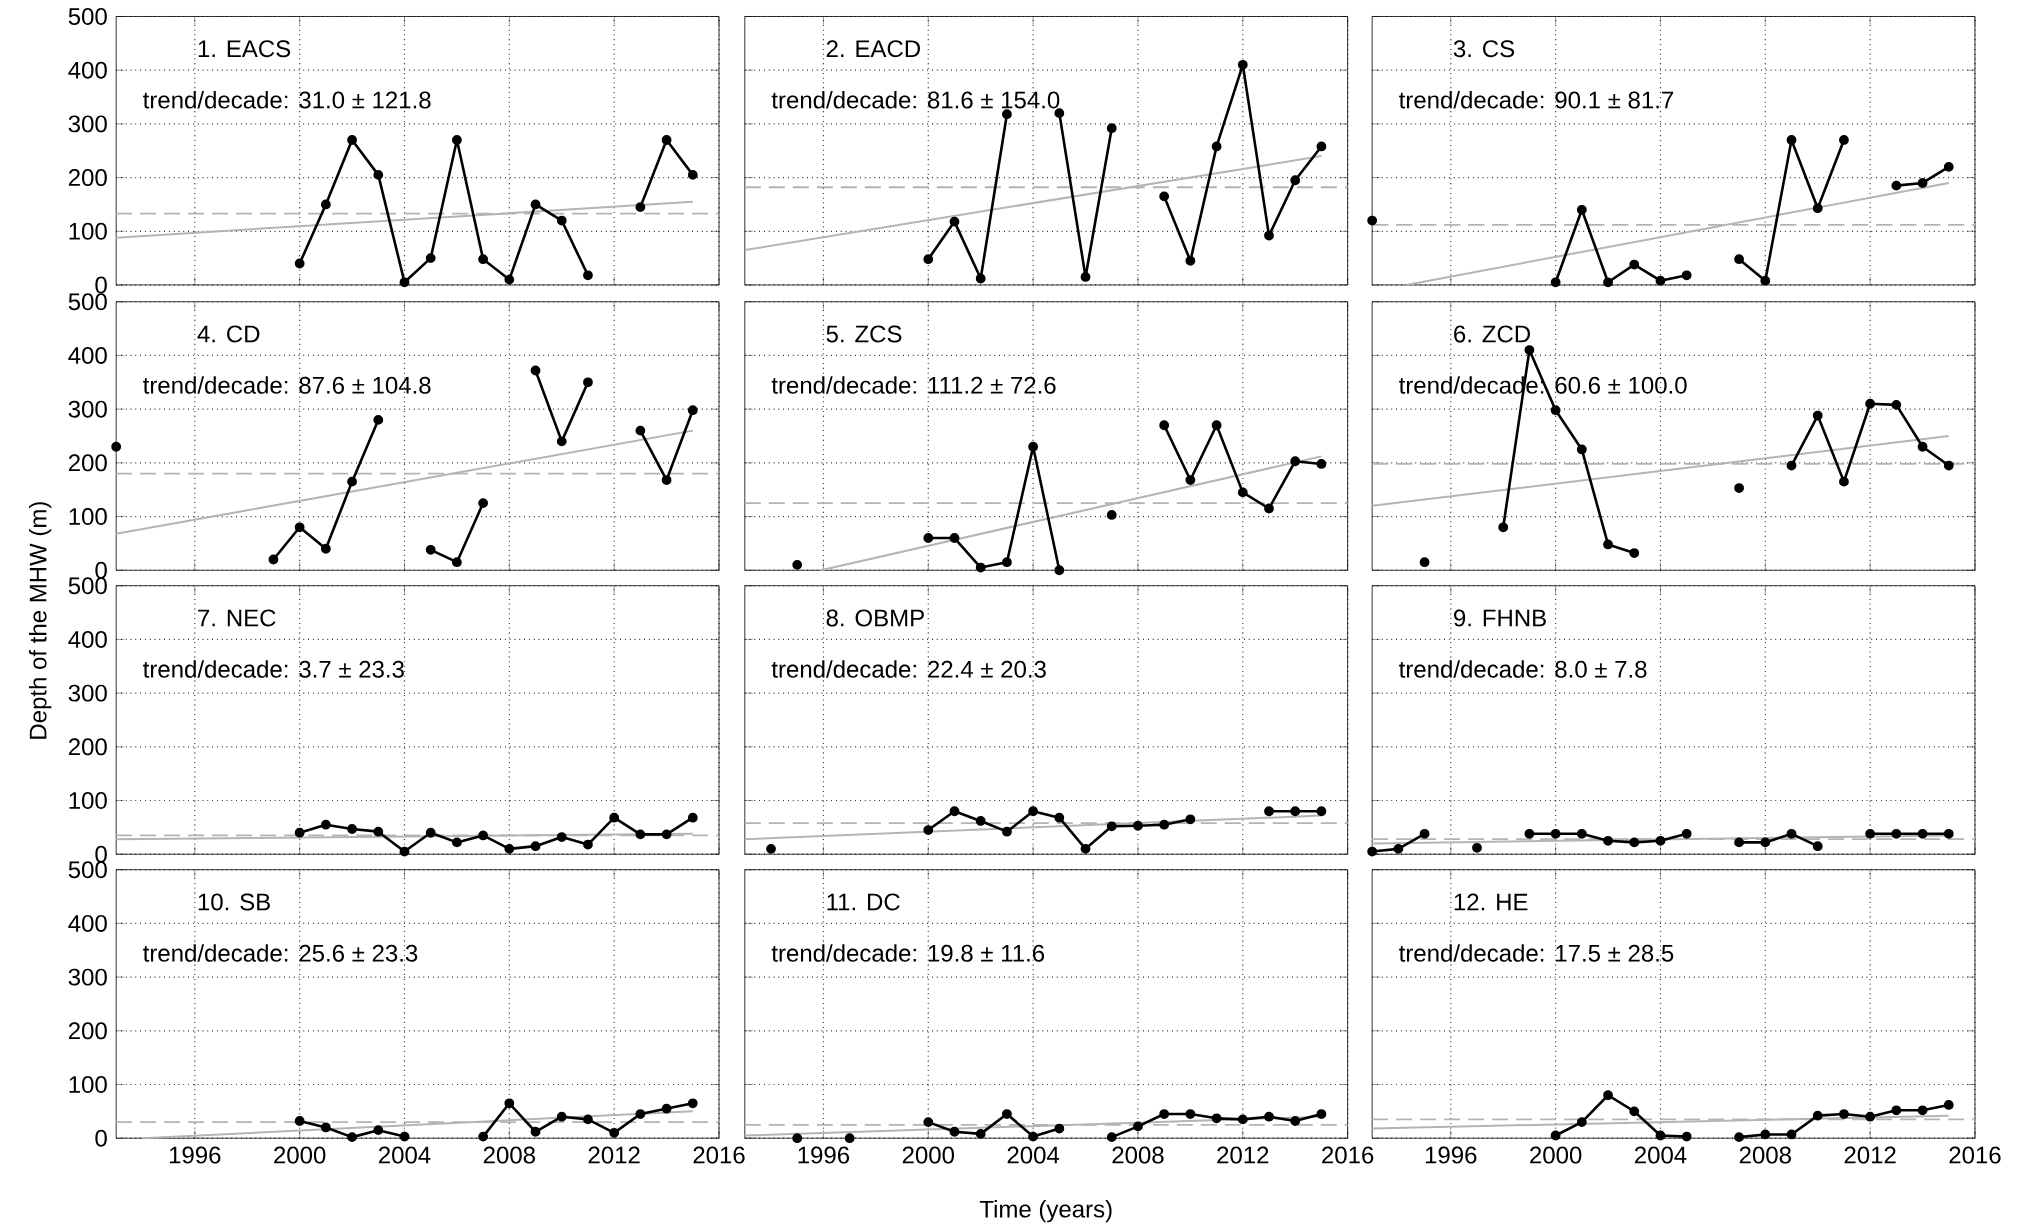  I want to click on annotation: 7. NEC, so click(237, 618).